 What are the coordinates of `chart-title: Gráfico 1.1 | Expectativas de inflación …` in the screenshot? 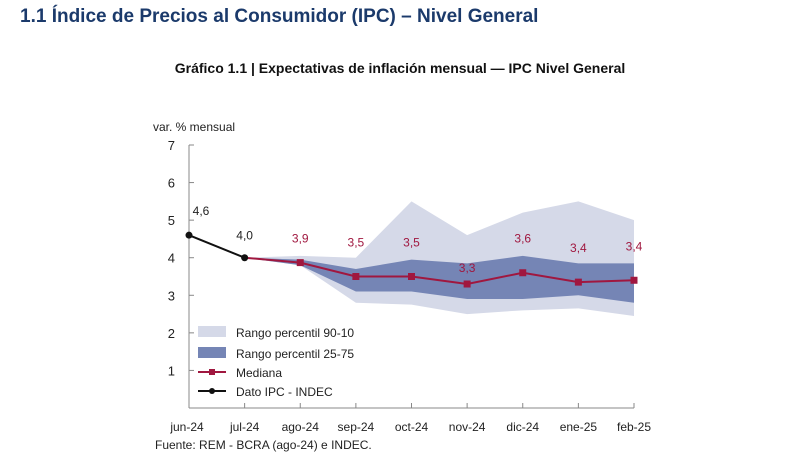 It's located at (400, 68).